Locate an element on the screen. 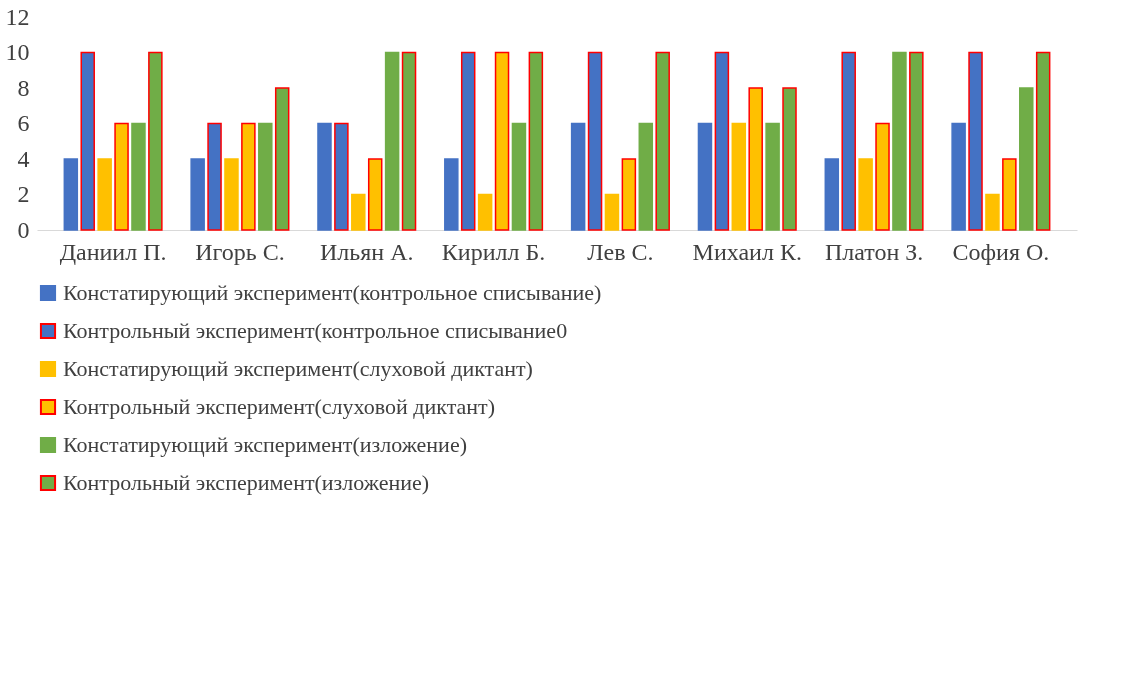 The image size is (1148, 678). legend-label: Констатирующий эксперимент(слуховой диктант) is located at coordinates (298, 368).